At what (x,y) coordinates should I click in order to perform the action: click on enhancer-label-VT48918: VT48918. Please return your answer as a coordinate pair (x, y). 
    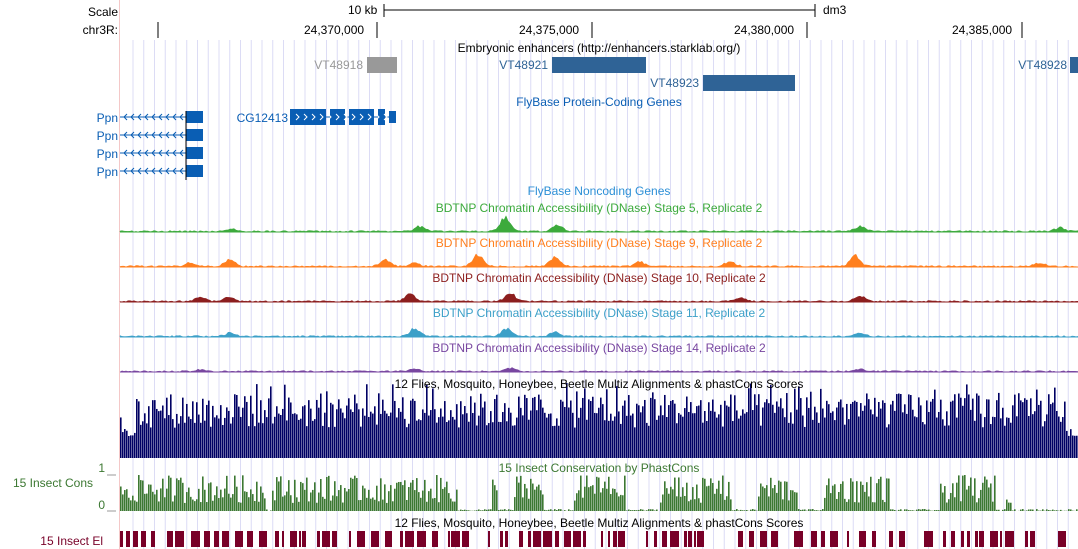
    Looking at the image, I should click on (338, 65).